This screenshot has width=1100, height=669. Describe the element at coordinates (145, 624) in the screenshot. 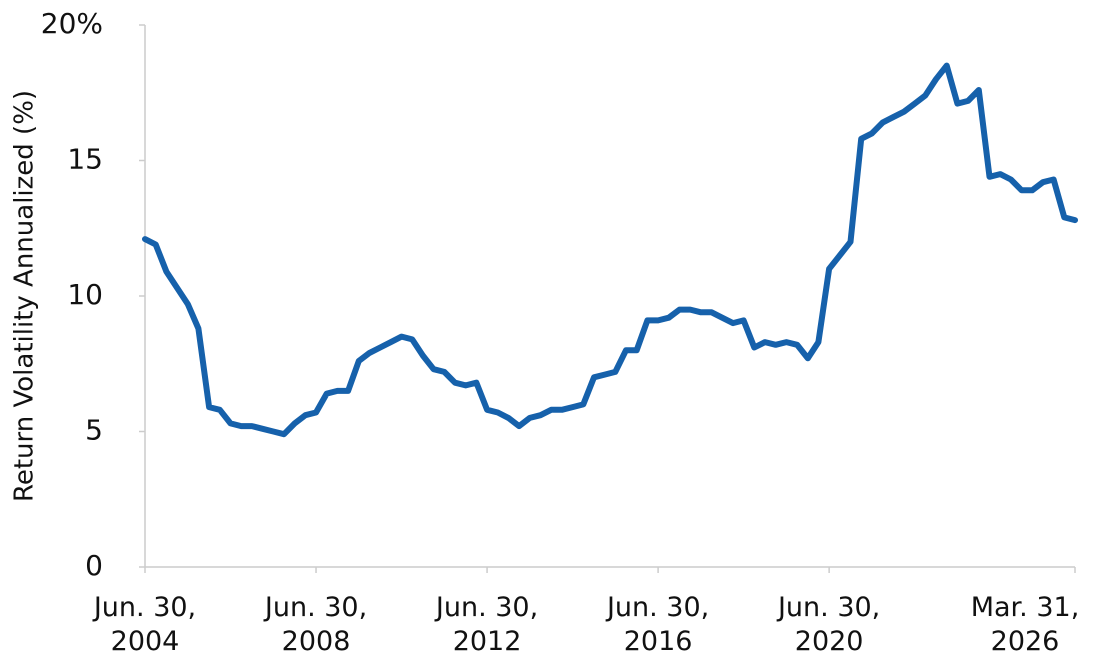

I see `x-tick-label: Jun. 30, 2004` at that location.